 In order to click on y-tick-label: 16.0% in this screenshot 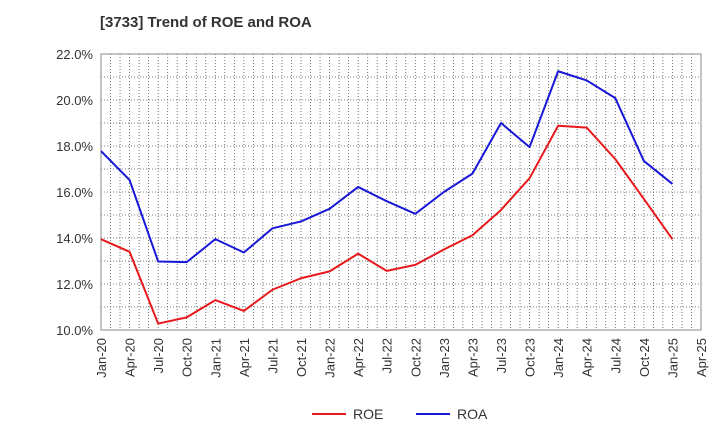, I will do `click(74, 192)`.